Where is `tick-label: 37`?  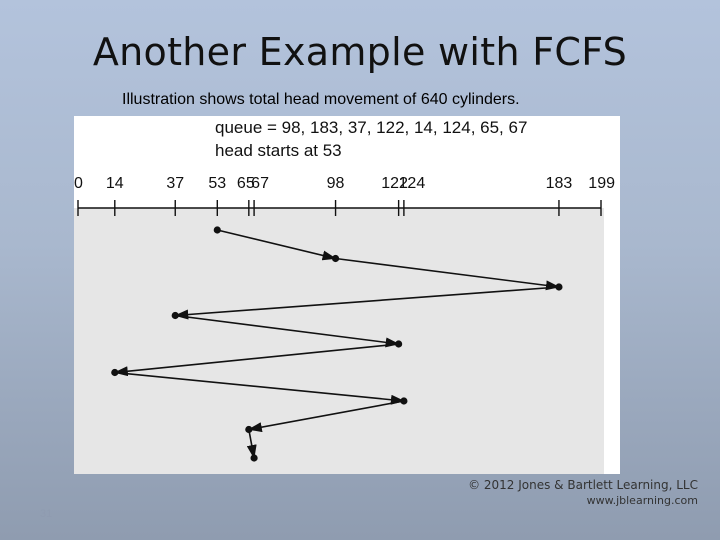
tick-label: 37 is located at coordinates (175, 183).